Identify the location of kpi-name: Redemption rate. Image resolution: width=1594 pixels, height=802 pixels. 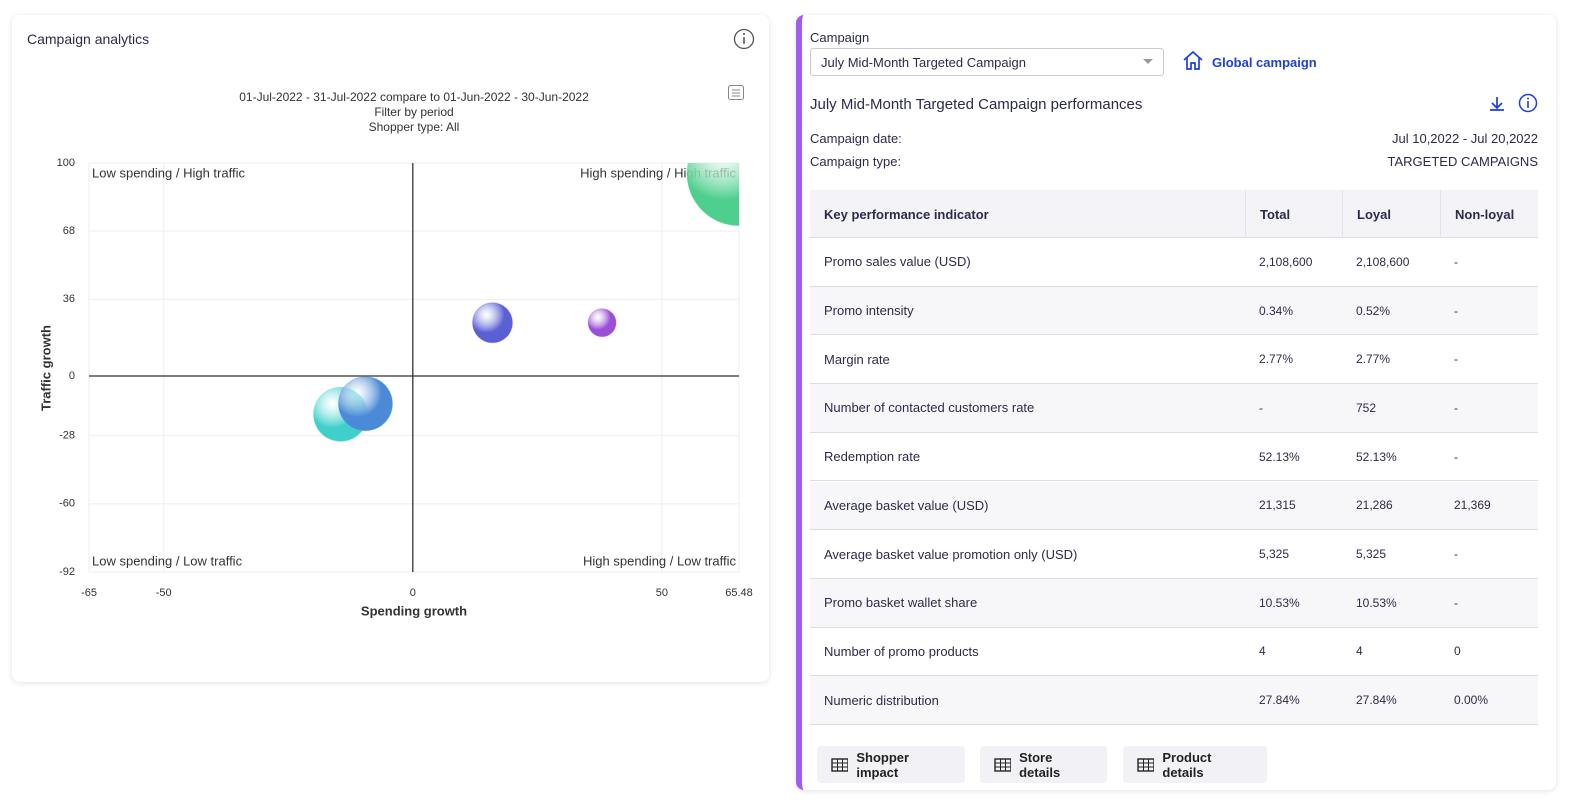
(872, 457).